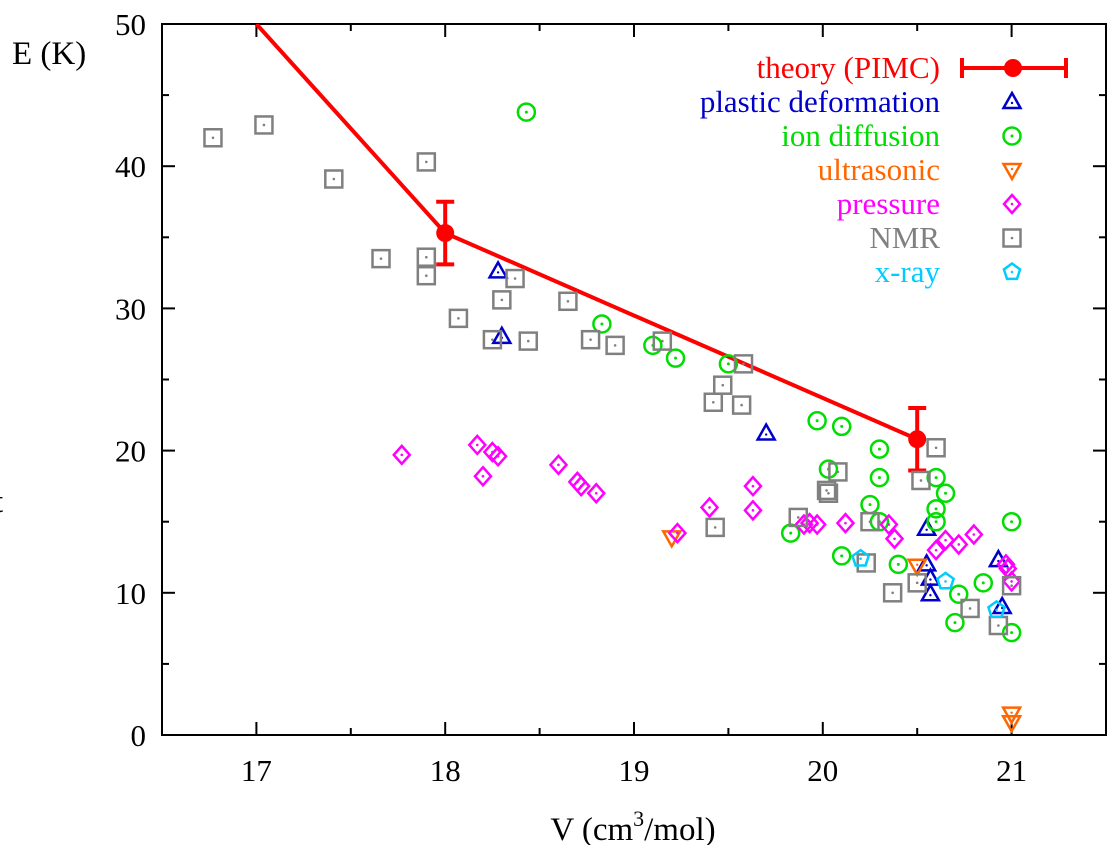 The height and width of the screenshot is (845, 1114). I want to click on legend-item-pressure: pressure, so click(929, 203).